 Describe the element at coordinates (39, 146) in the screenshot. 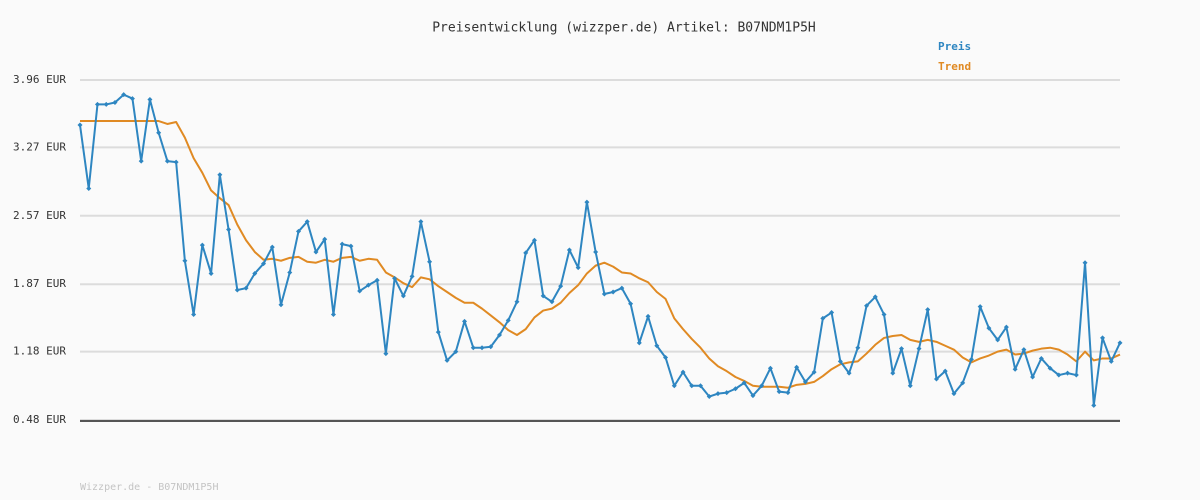

I see `y-tick-label: 3.27 EUR` at that location.